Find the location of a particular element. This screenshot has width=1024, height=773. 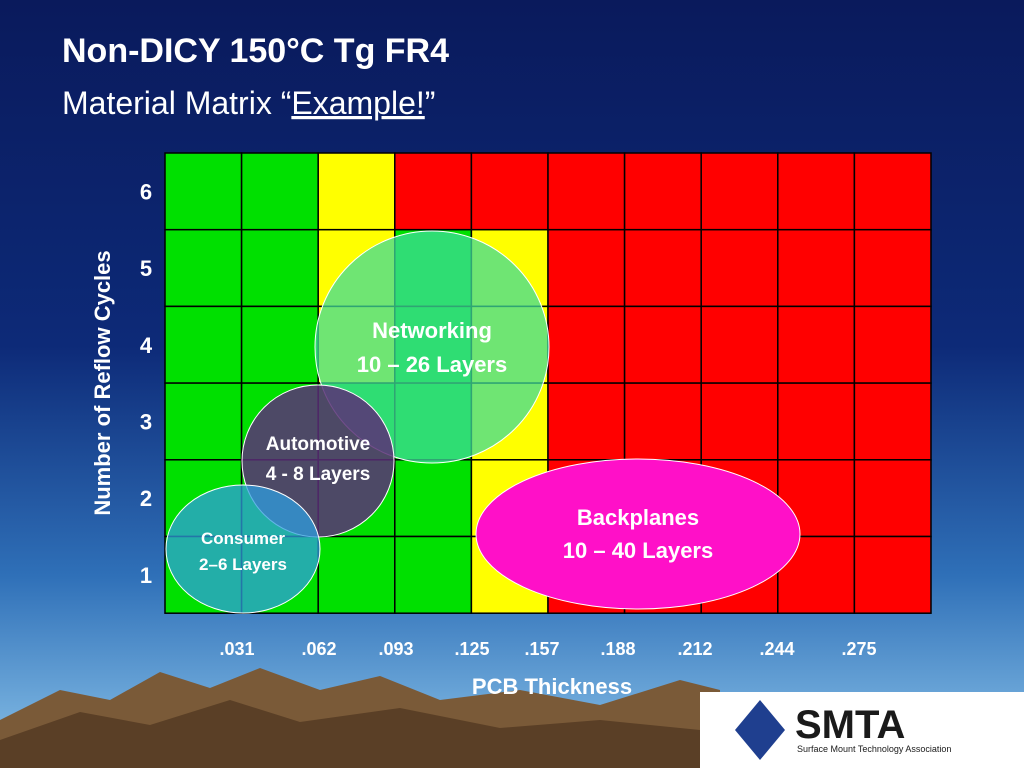

bubble-label: Networking is located at coordinates (432, 330).